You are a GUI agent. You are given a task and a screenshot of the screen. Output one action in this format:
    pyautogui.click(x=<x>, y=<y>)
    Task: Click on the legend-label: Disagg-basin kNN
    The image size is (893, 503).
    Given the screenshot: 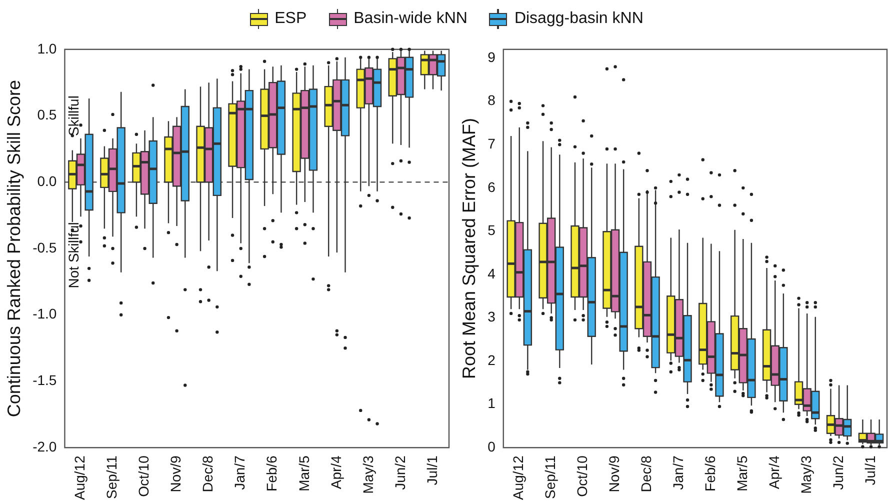 What is the action you would take?
    pyautogui.click(x=579, y=19)
    